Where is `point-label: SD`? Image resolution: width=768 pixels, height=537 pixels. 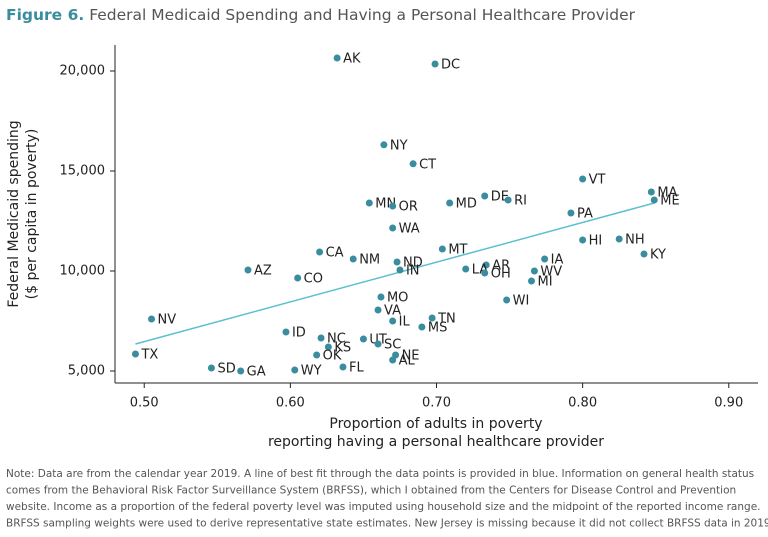
point-label: SD is located at coordinates (226, 369).